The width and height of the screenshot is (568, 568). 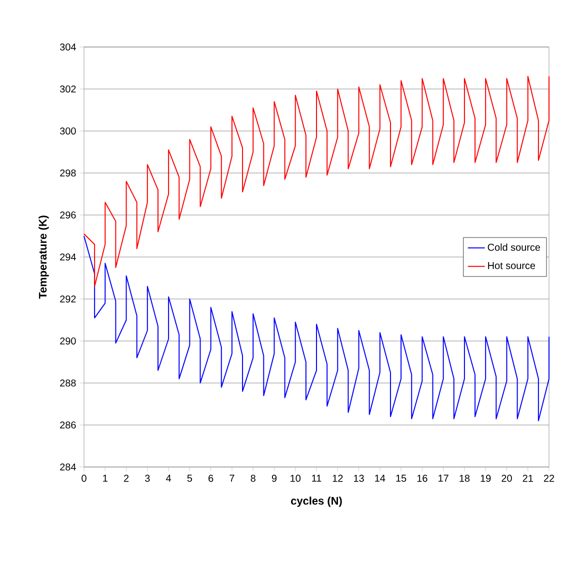 What do you see at coordinates (169, 478) in the screenshot?
I see `x-tick-label: 4` at bounding box center [169, 478].